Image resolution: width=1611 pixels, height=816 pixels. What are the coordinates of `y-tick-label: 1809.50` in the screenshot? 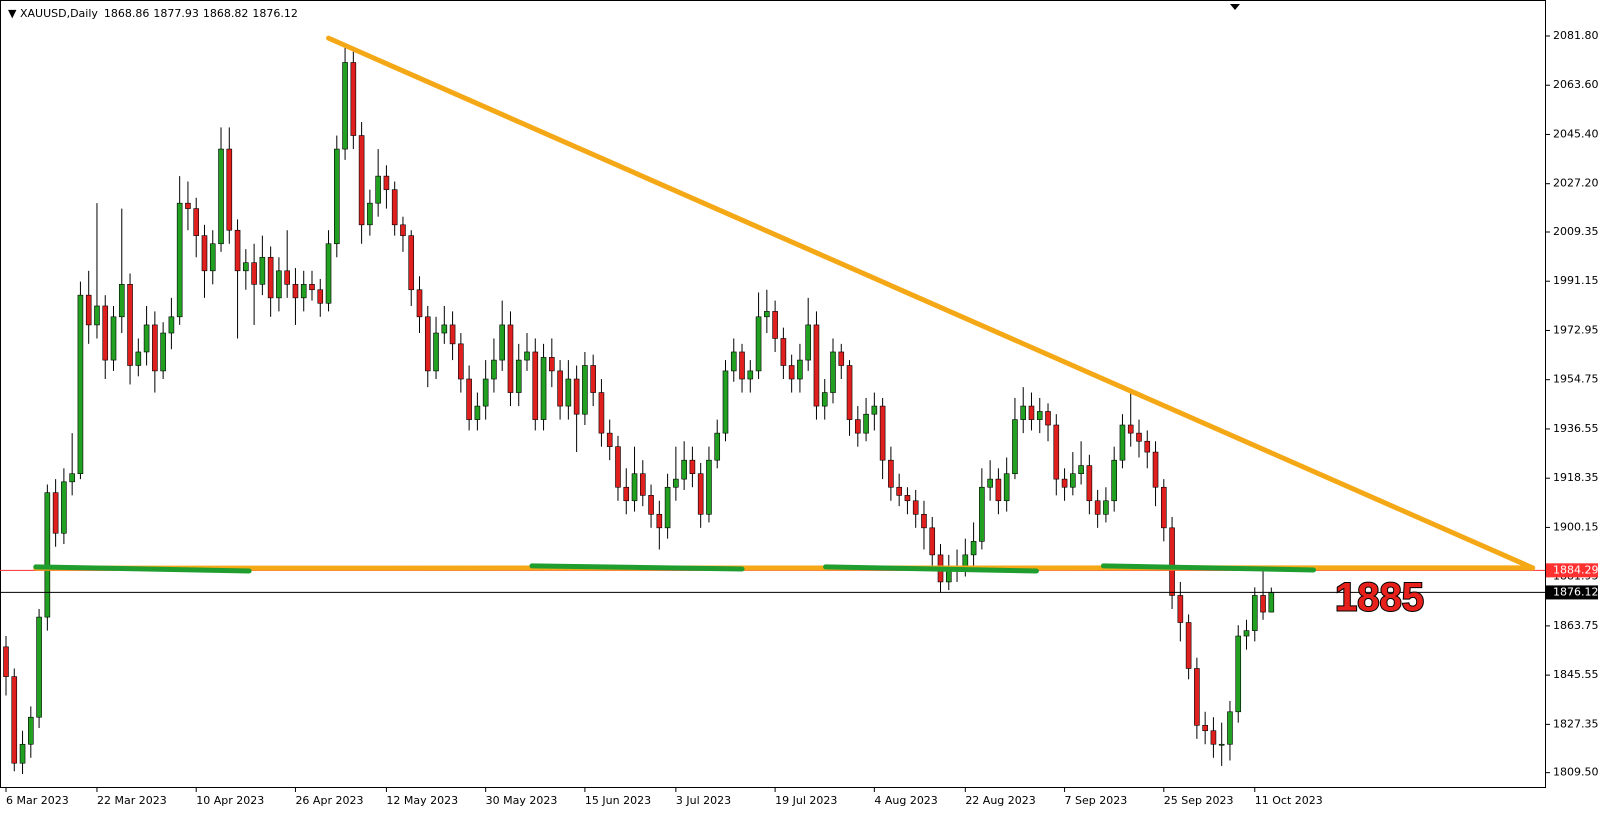 It's located at (1576, 772).